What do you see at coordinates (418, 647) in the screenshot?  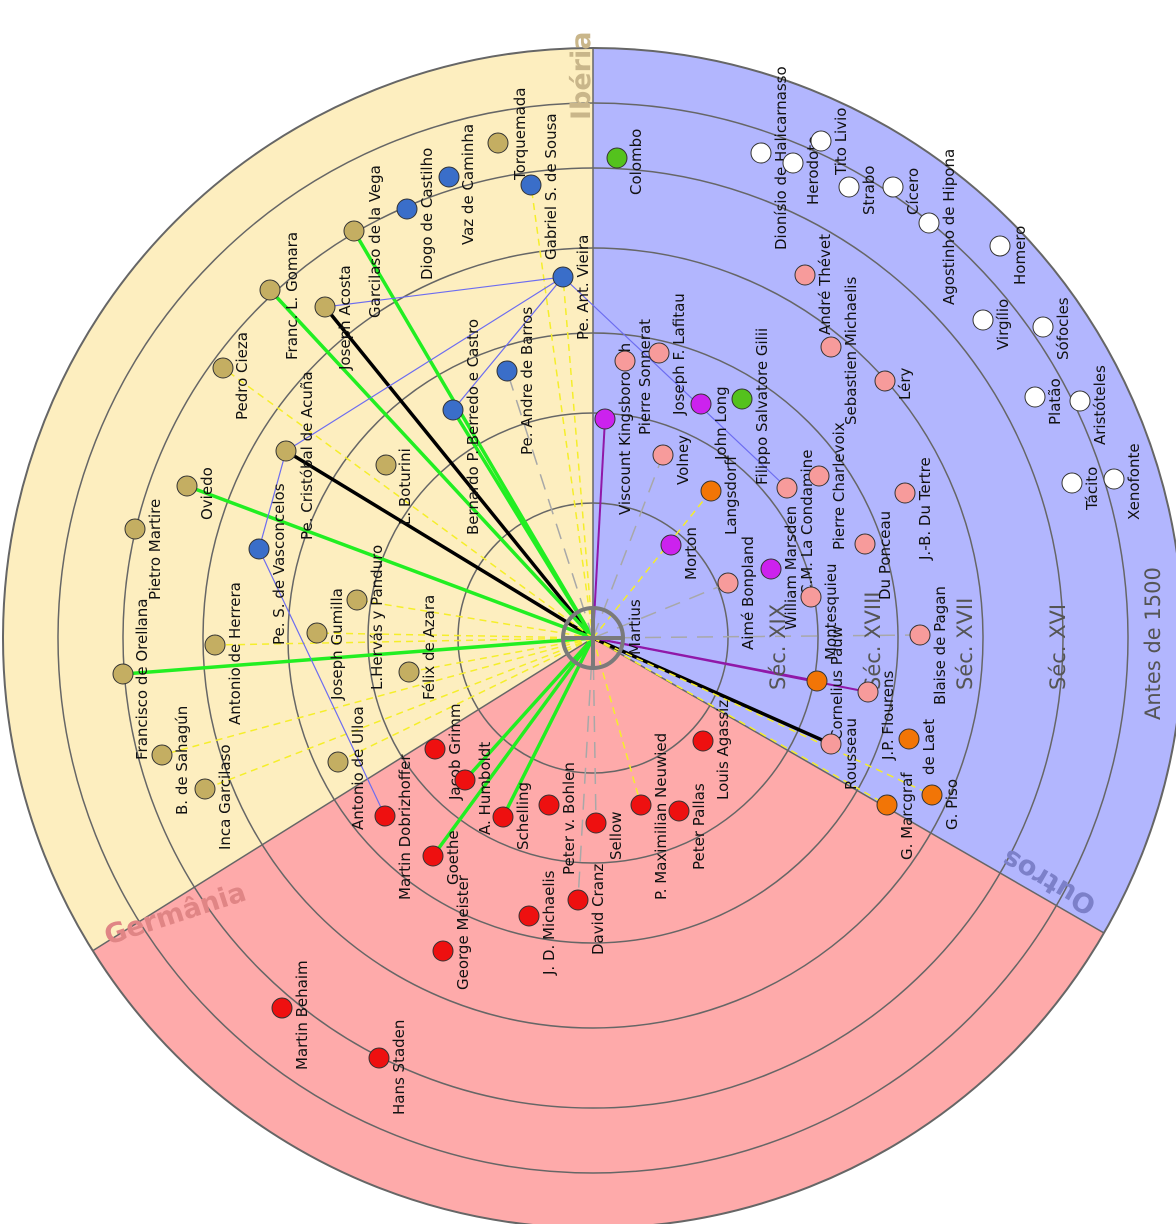 I see `node-azara: Félix de Azara` at bounding box center [418, 647].